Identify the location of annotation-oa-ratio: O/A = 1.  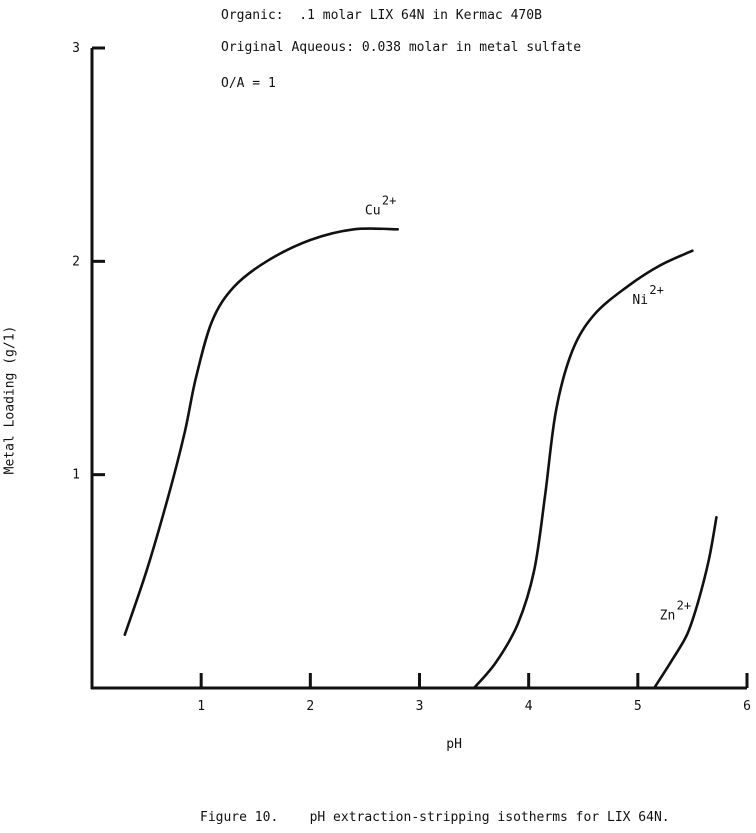
(248, 83).